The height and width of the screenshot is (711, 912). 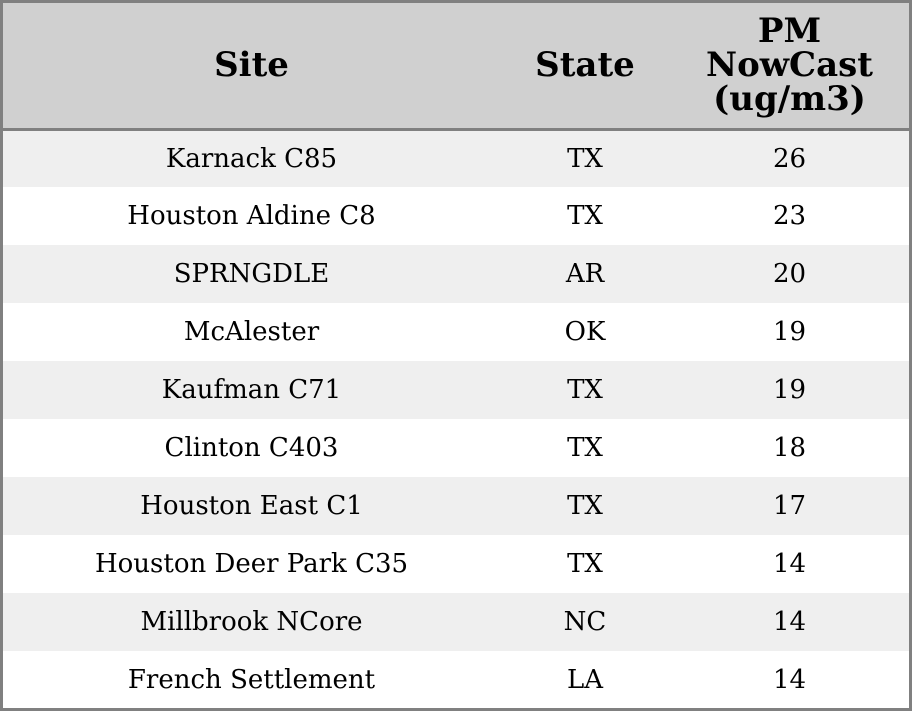 What do you see at coordinates (585, 622) in the screenshot?
I see `cell-state: NC` at bounding box center [585, 622].